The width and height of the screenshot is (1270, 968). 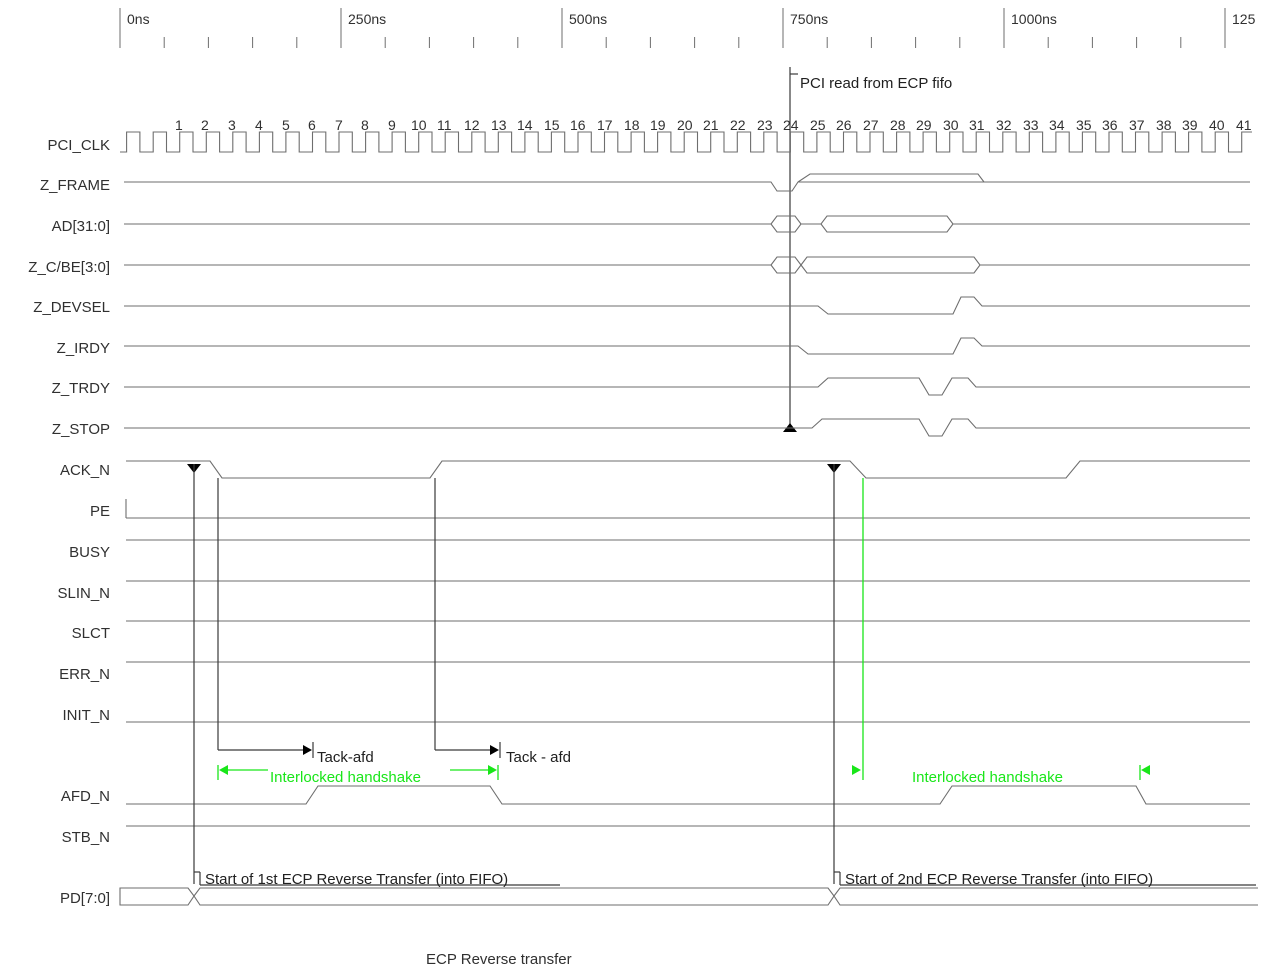 I want to click on signal-label-z-irdy: Z_IRDY, so click(x=83, y=348).